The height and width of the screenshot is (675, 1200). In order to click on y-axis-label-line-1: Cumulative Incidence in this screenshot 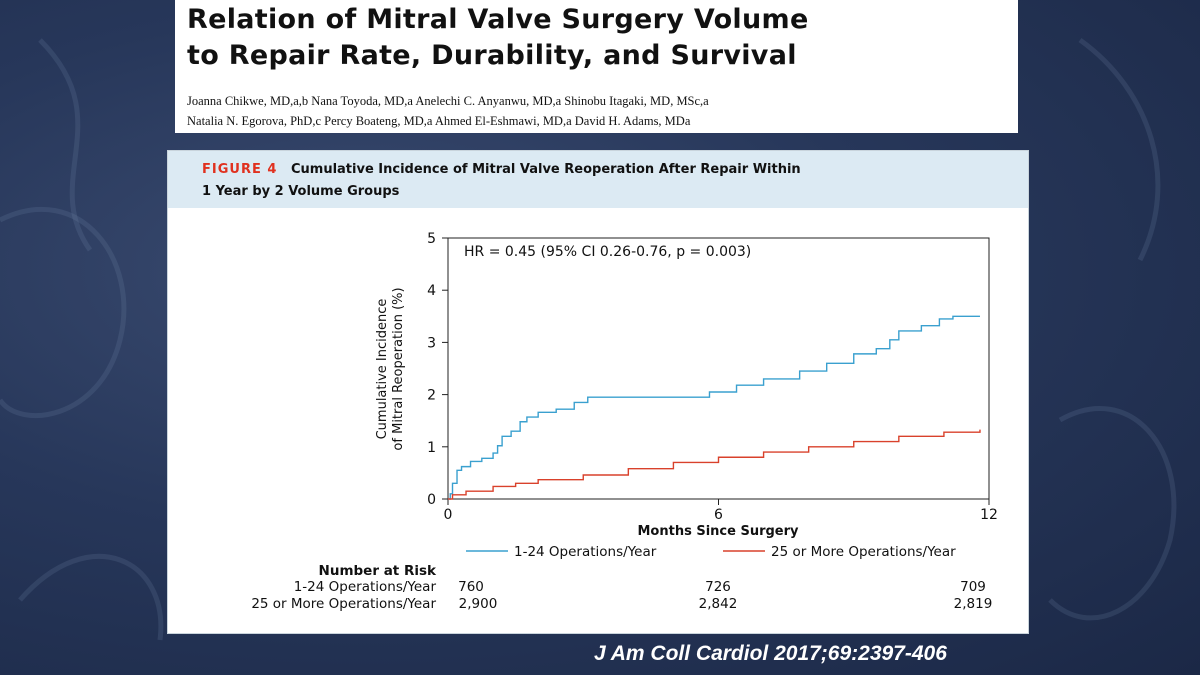, I will do `click(382, 369)`.